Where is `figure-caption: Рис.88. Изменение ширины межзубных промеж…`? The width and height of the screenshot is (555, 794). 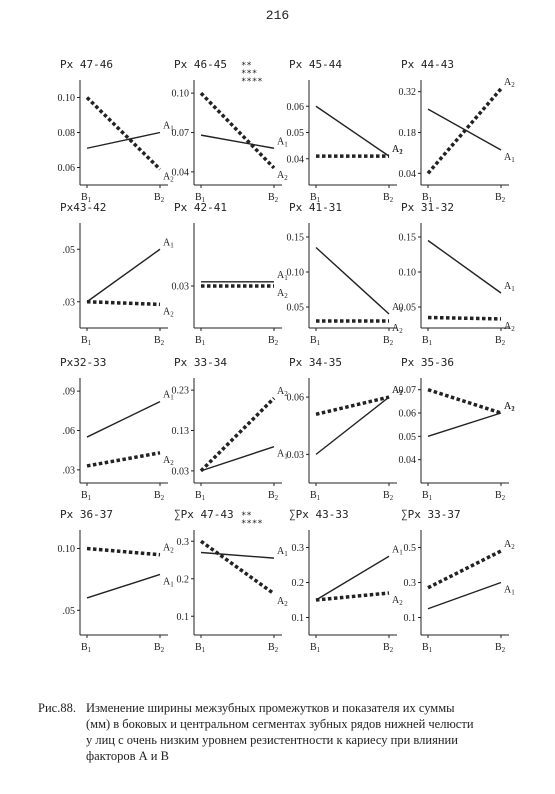
figure-caption: Рис.88. Изменение ширины межзубных промеж… is located at coordinates (288, 732).